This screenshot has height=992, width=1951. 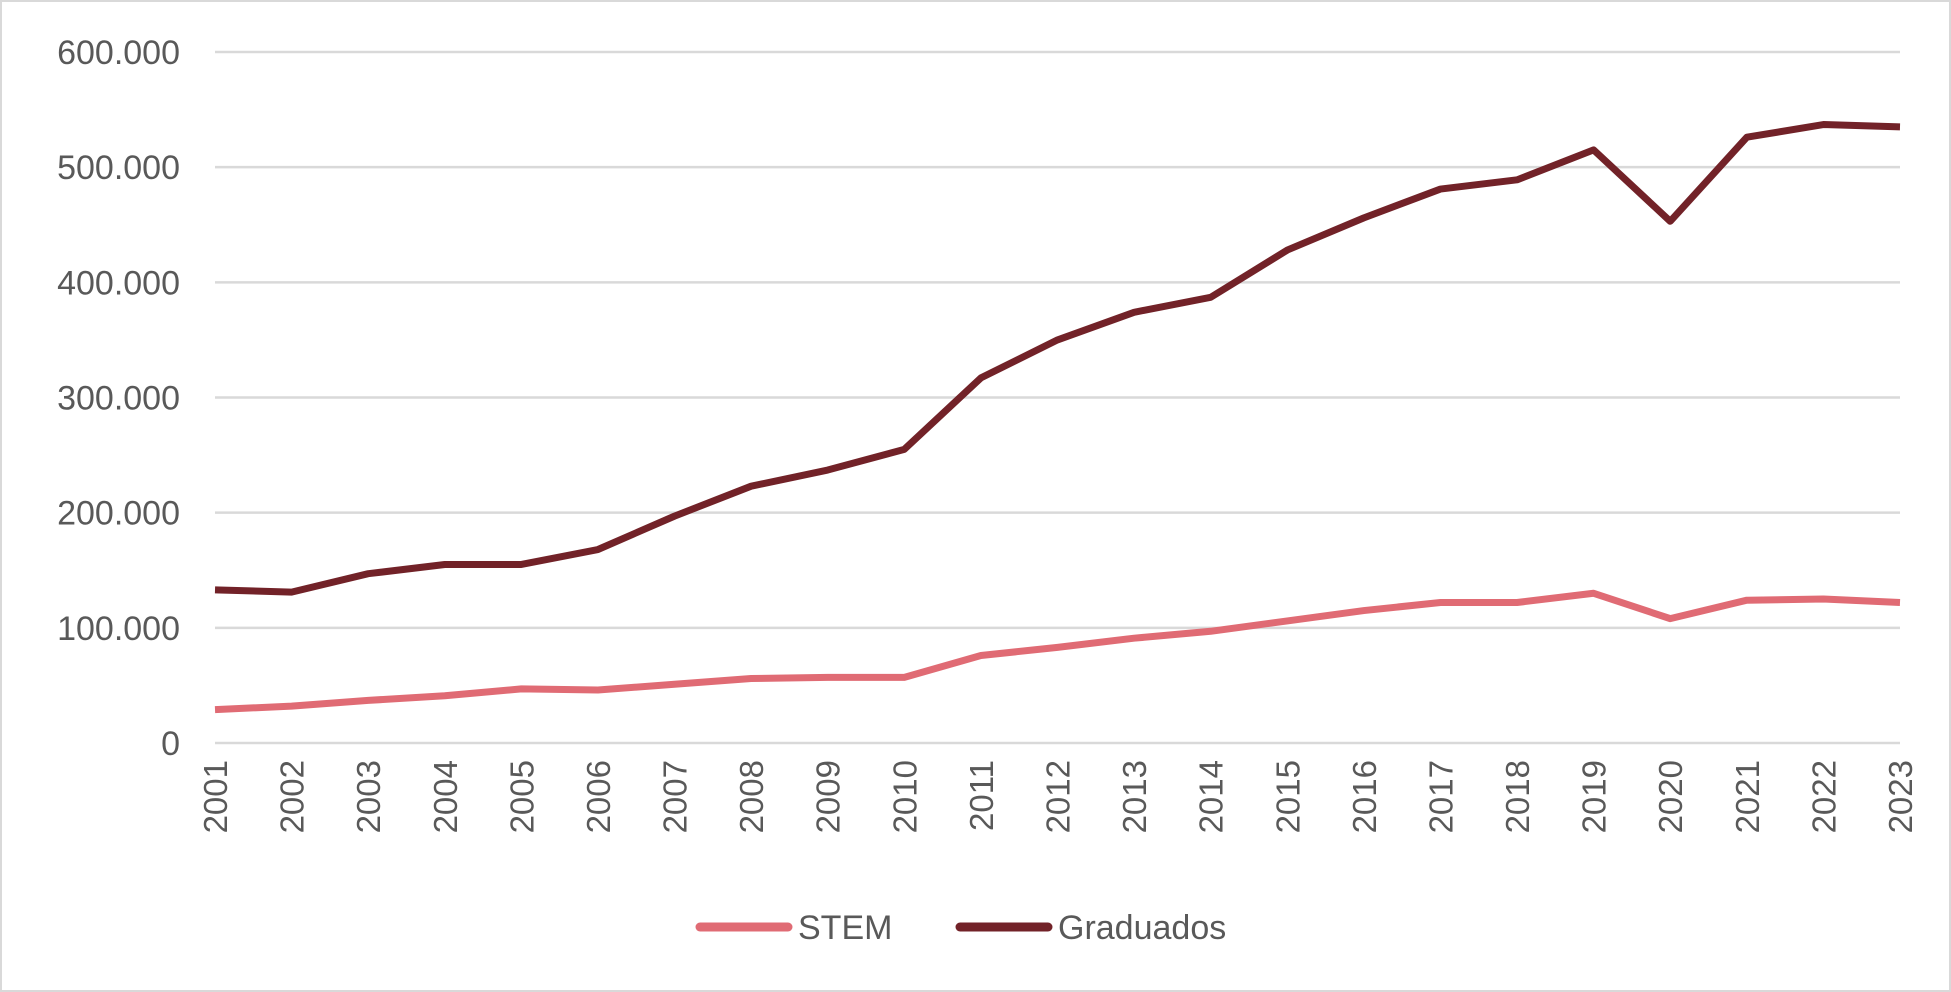 I want to click on x-tick-label: 2005, so click(x=521, y=796).